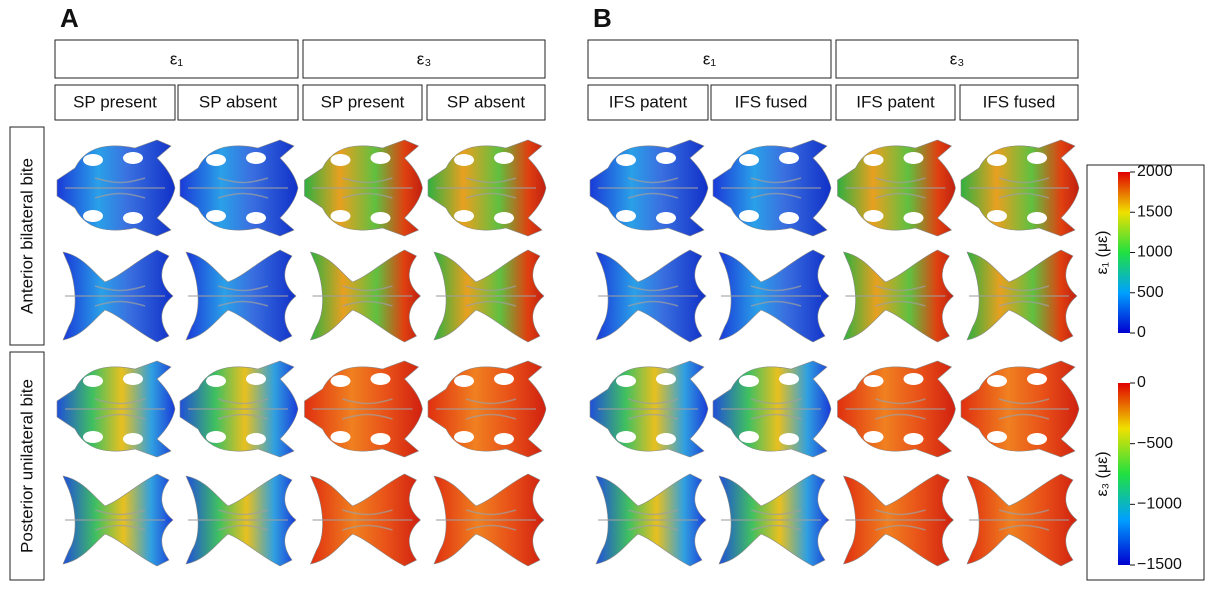 Image resolution: width=1208 pixels, height=591 pixels. I want to click on colorbar-tick-label: 1000, so click(1155, 252).